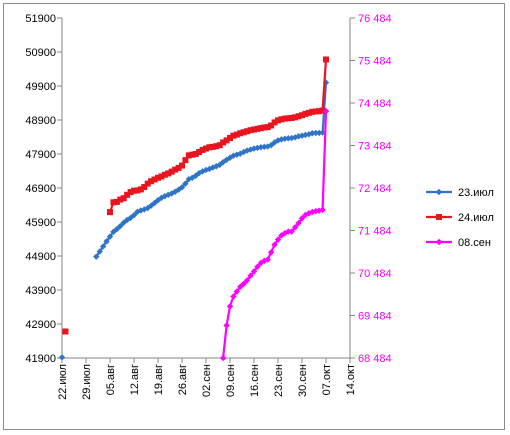  I want to click on series-line, so click(275, 235).